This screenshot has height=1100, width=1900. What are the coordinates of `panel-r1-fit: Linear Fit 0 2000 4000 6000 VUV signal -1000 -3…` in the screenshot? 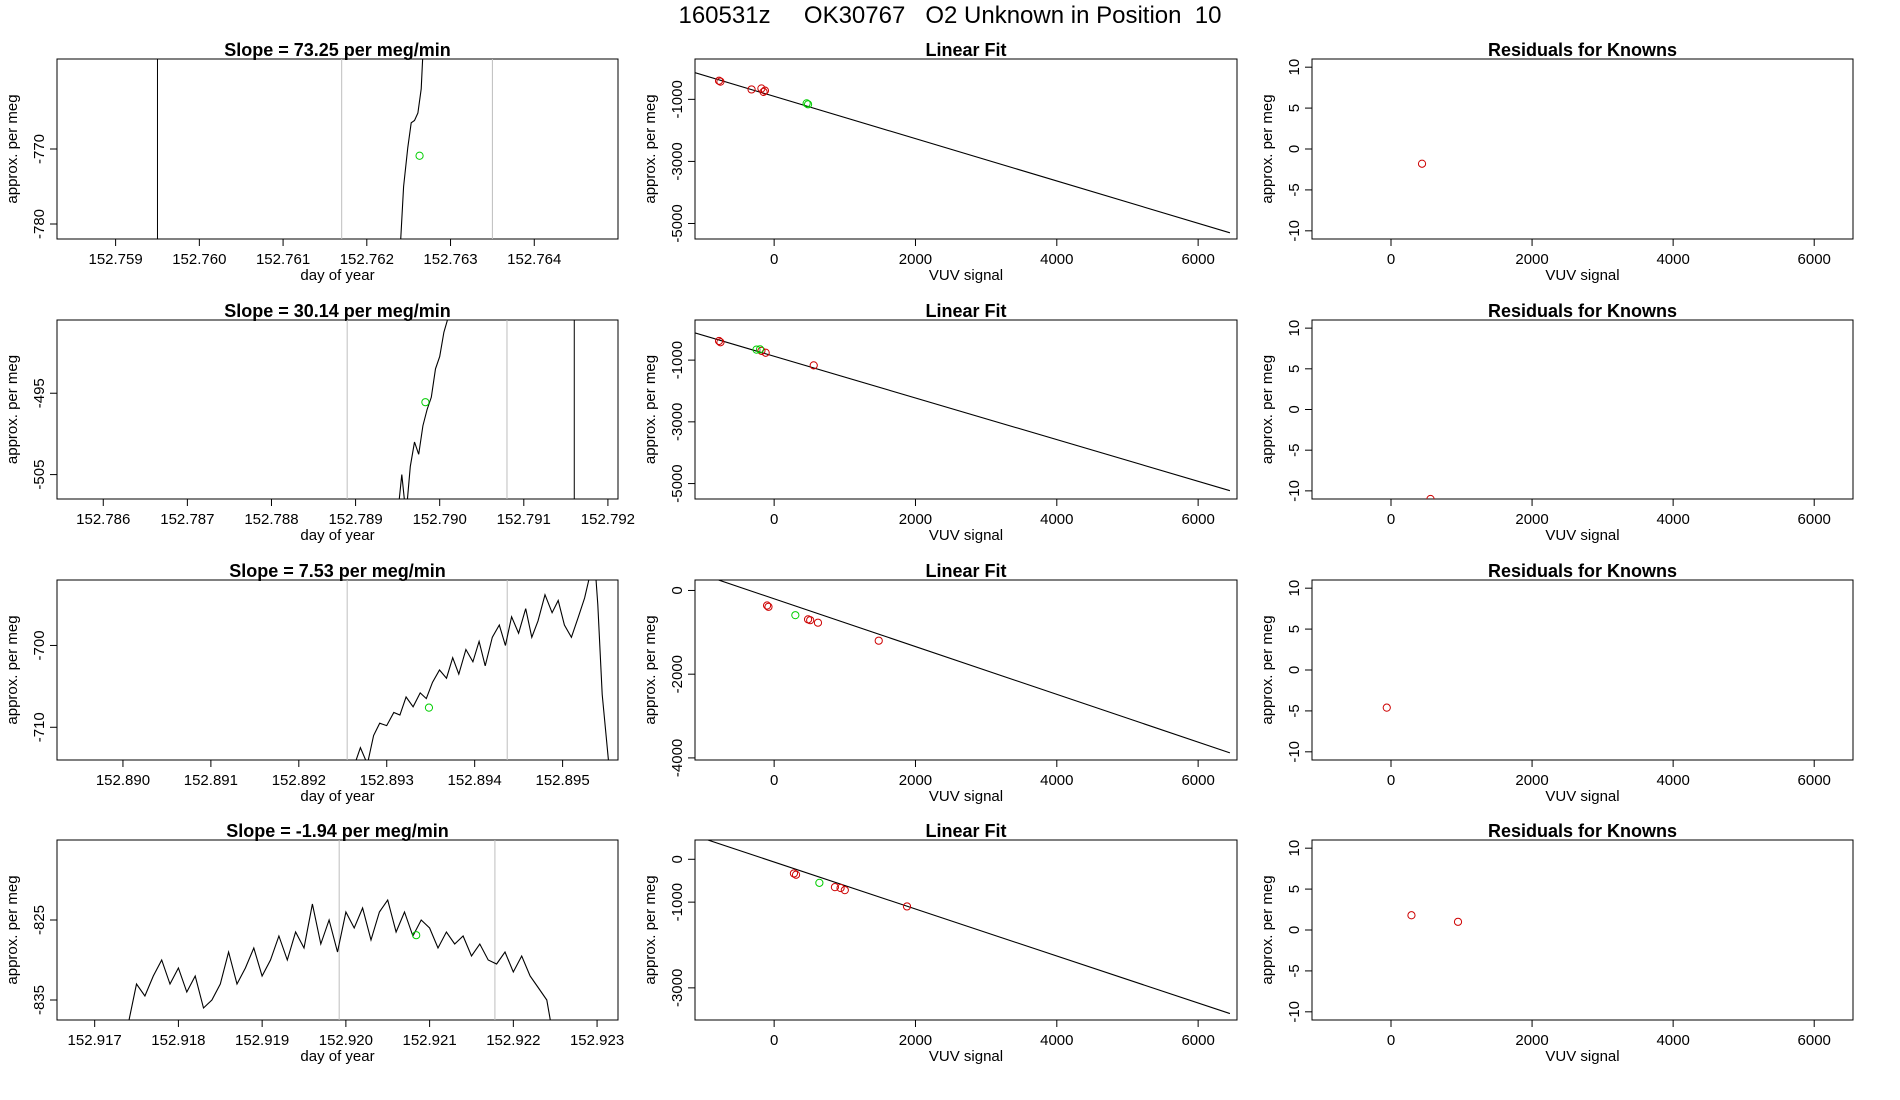 It's located at (940, 162).